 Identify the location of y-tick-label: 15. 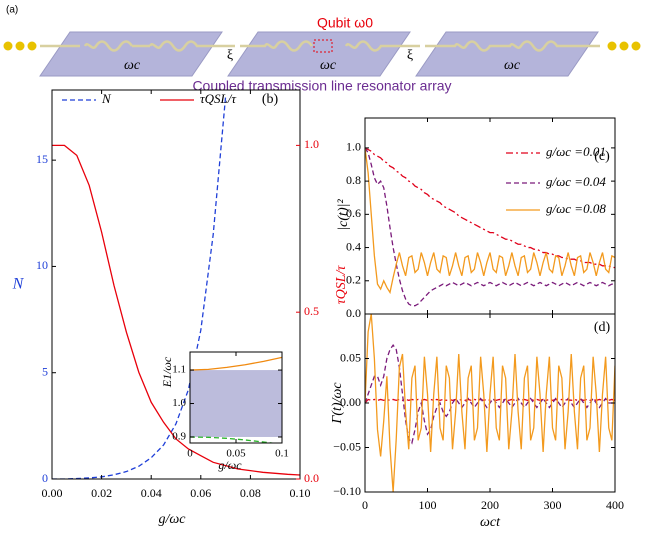
(42, 159).